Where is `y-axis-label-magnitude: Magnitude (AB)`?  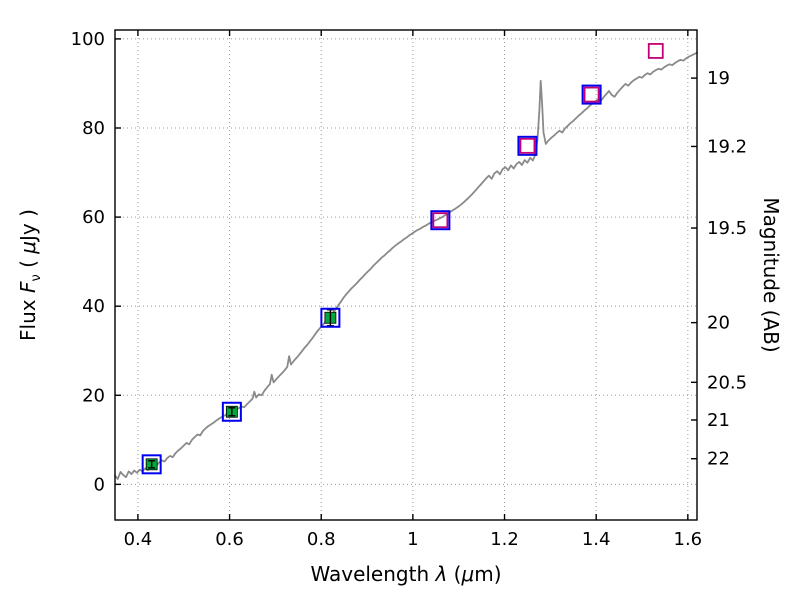 y-axis-label-magnitude: Magnitude (AB) is located at coordinates (771, 274).